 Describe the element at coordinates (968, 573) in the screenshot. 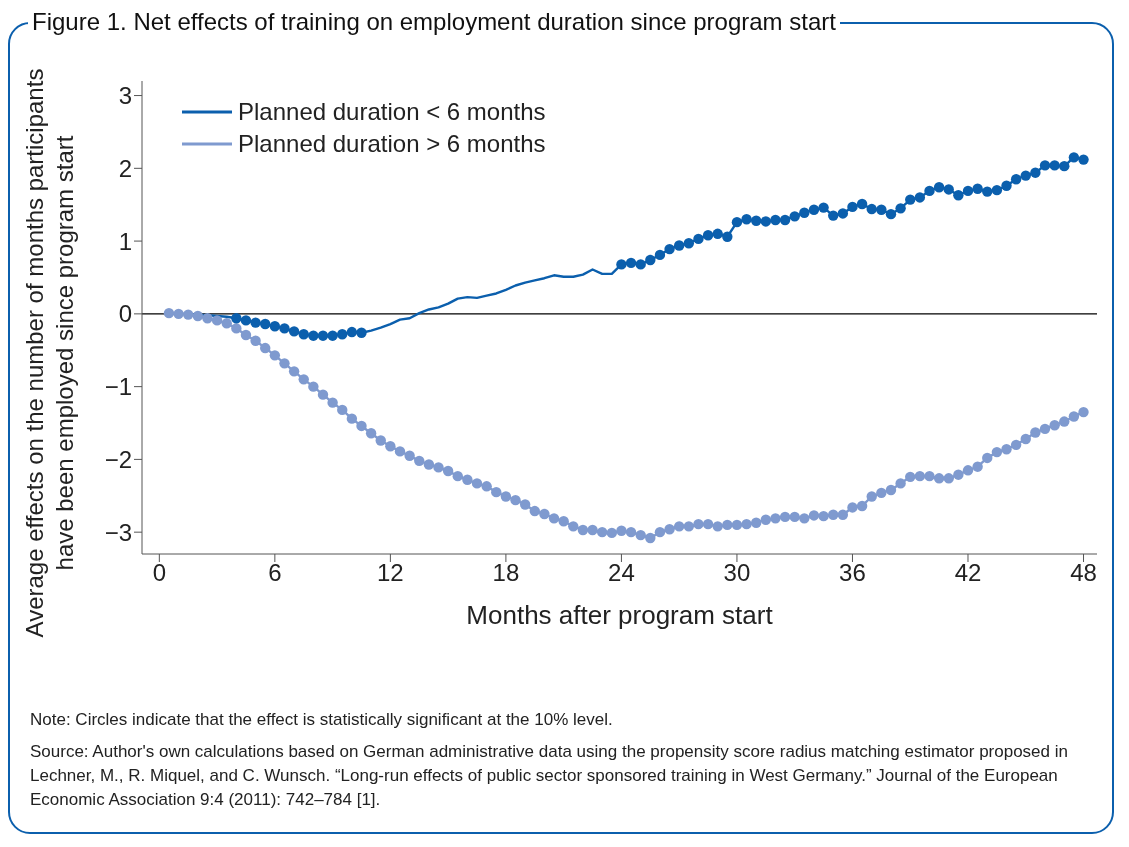

I see `x-tick-label: 42` at that location.